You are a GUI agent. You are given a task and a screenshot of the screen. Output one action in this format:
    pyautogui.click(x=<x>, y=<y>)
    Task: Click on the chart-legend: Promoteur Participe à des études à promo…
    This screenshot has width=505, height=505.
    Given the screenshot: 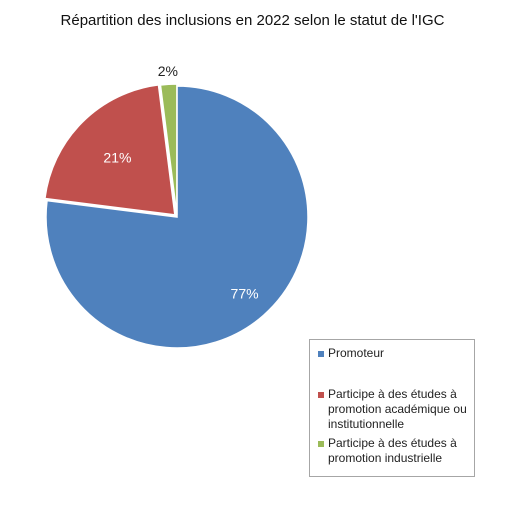 What is the action you would take?
    pyautogui.click(x=392, y=408)
    